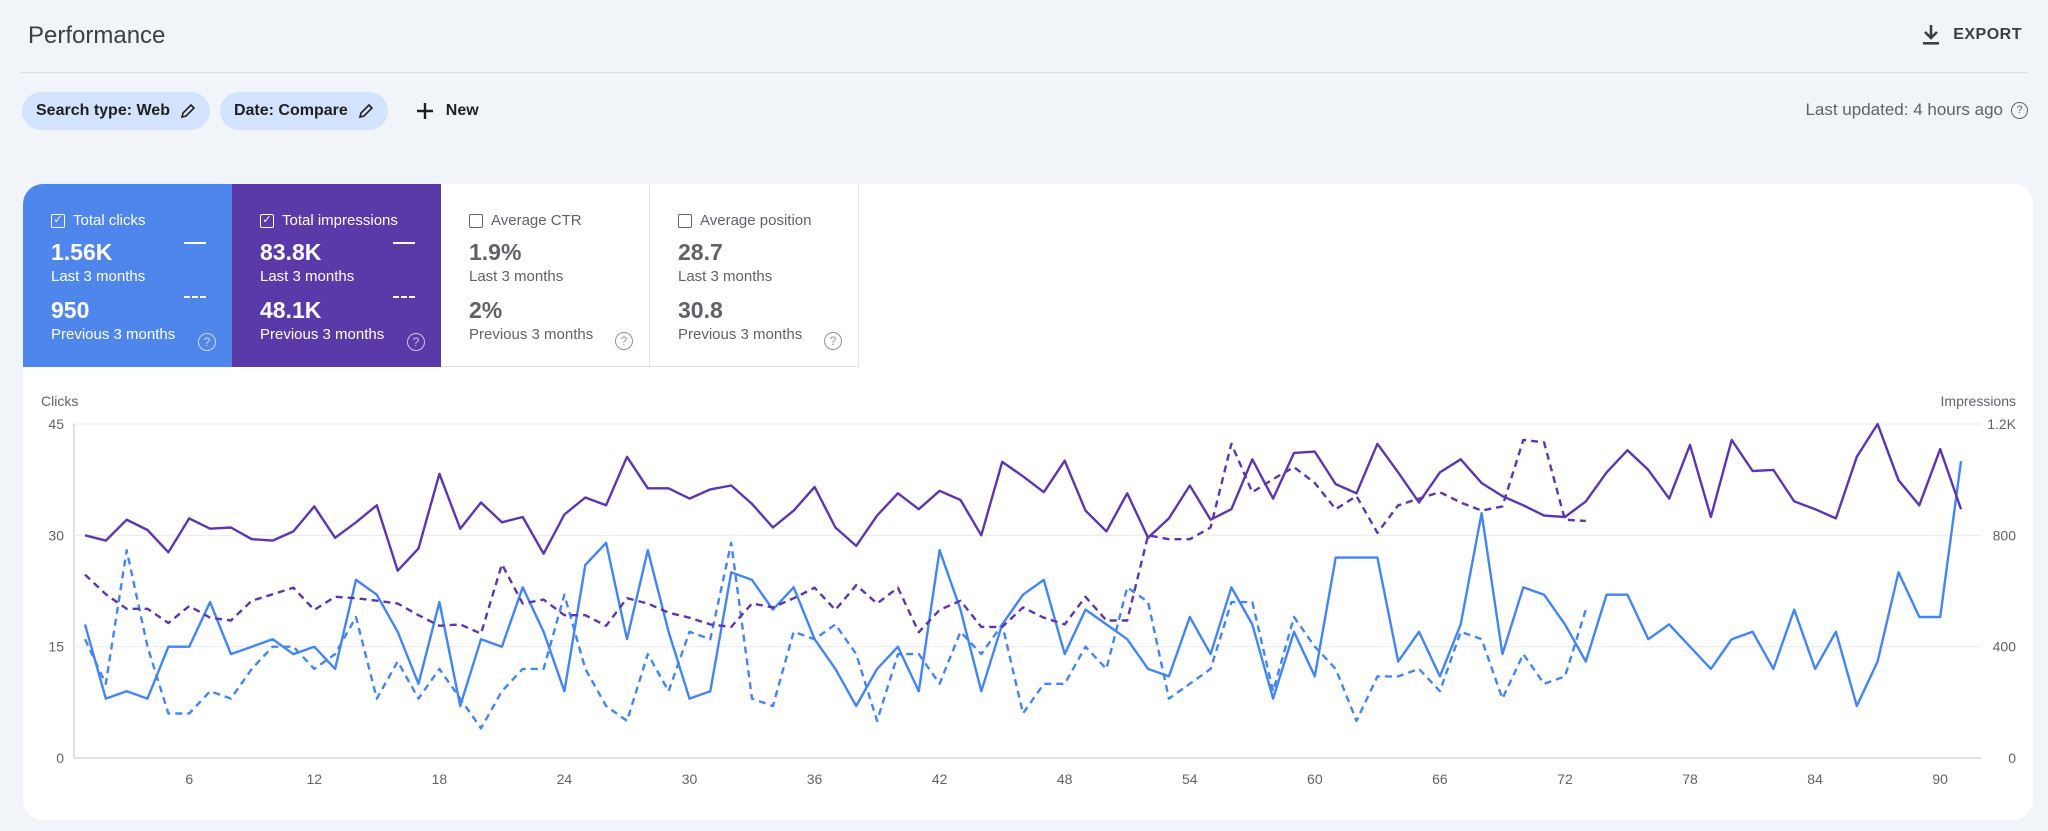  Describe the element at coordinates (70, 310) in the screenshot. I see `metric-prev-value: 950` at that location.